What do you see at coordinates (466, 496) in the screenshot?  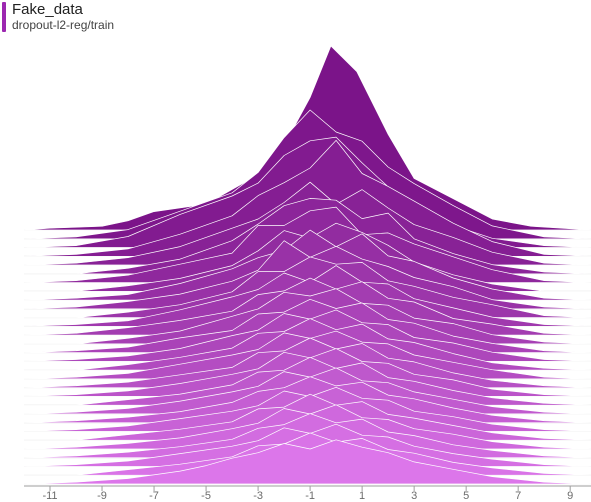 I see `x-tick-label: 5` at bounding box center [466, 496].